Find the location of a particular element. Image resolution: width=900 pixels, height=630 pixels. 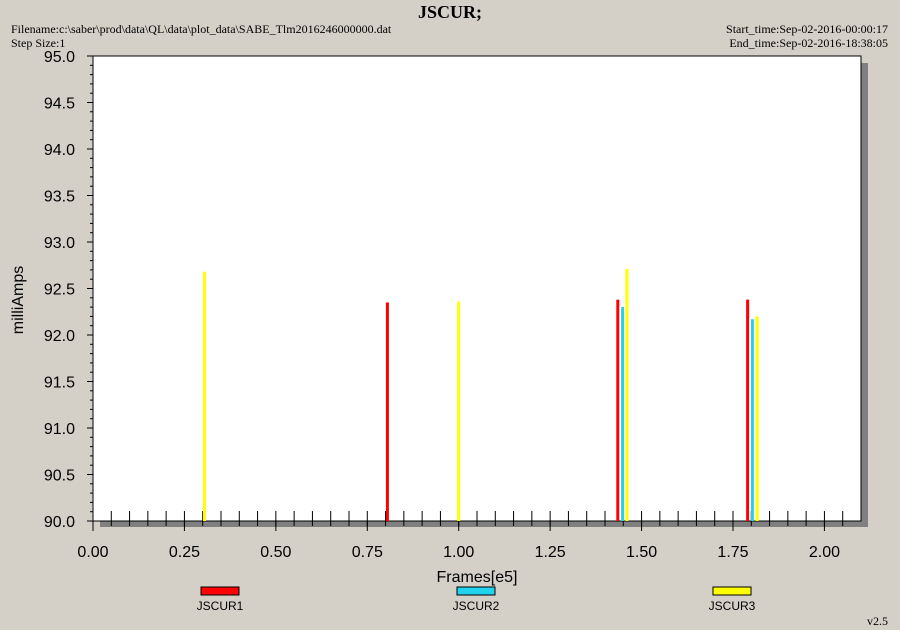

y-tick-label: 91.5 is located at coordinates (59, 383).